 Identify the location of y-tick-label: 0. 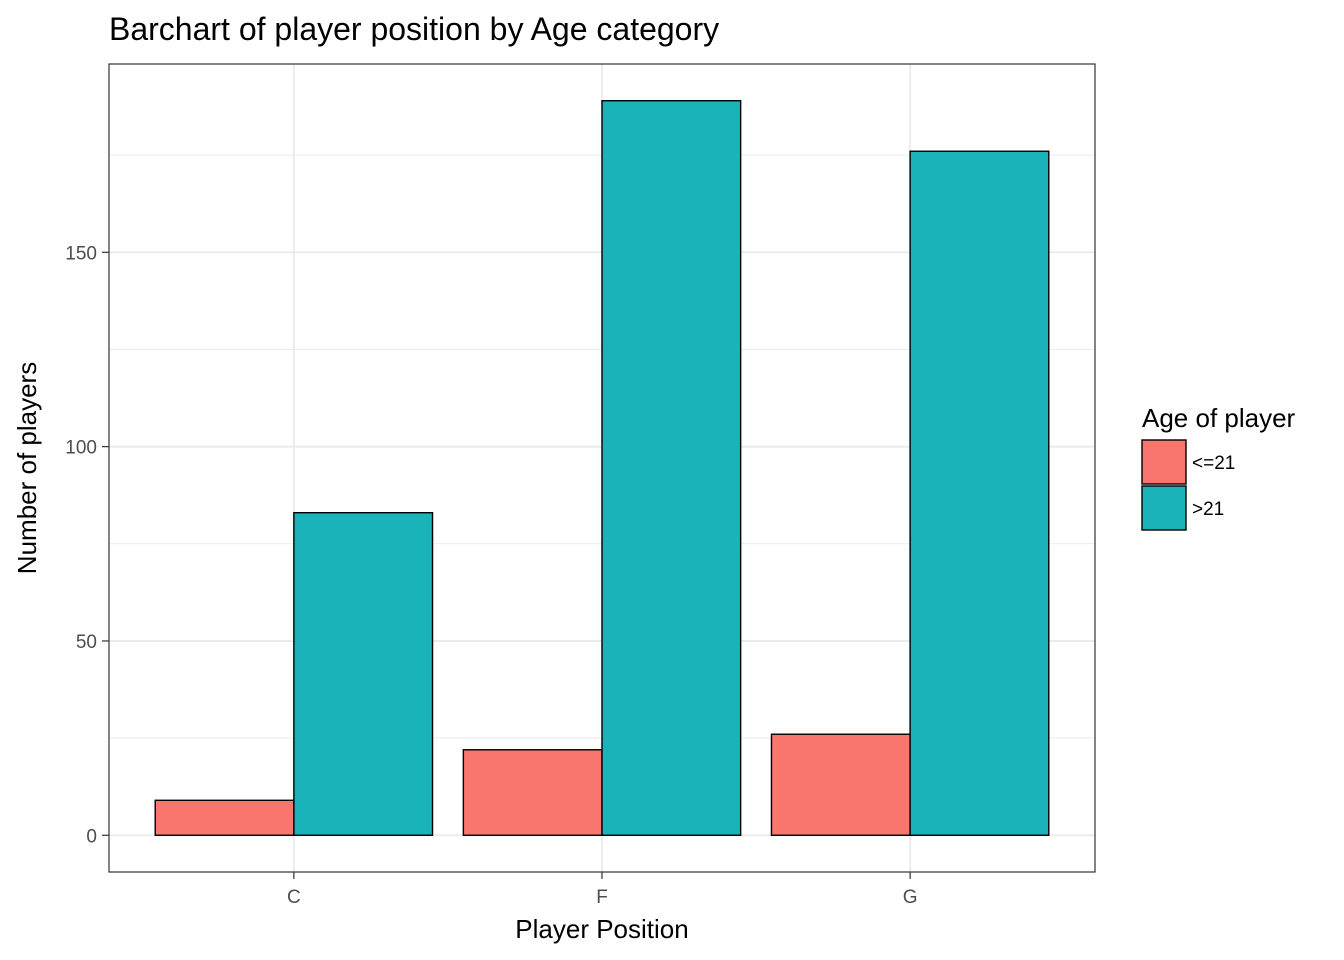
(91, 836).